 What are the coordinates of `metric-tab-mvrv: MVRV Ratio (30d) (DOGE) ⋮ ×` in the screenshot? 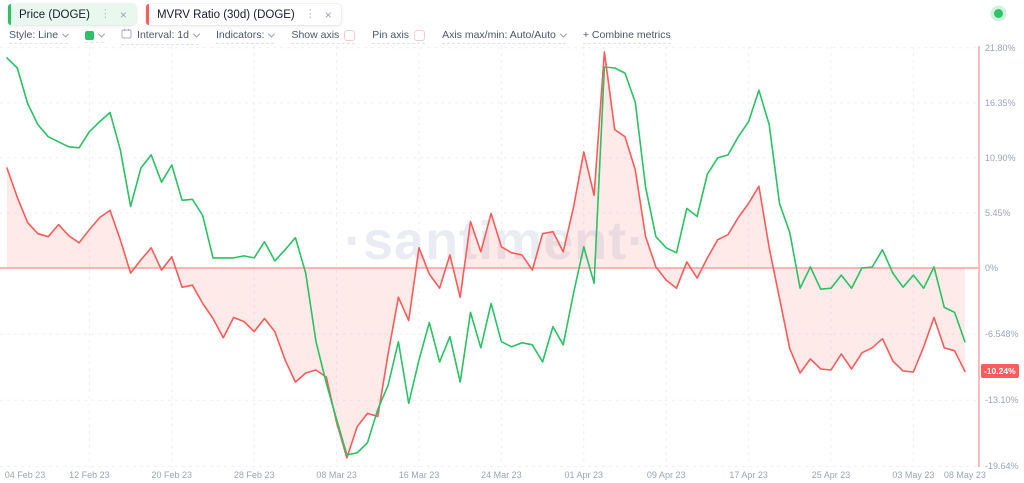 It's located at (243, 14).